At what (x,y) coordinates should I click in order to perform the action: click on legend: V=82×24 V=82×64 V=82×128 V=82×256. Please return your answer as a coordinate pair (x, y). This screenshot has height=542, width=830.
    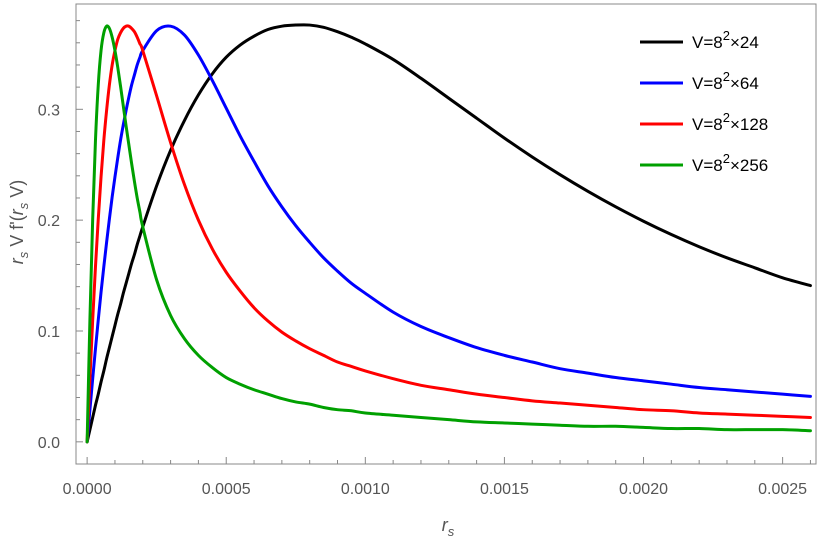
    Looking at the image, I should click on (704, 101).